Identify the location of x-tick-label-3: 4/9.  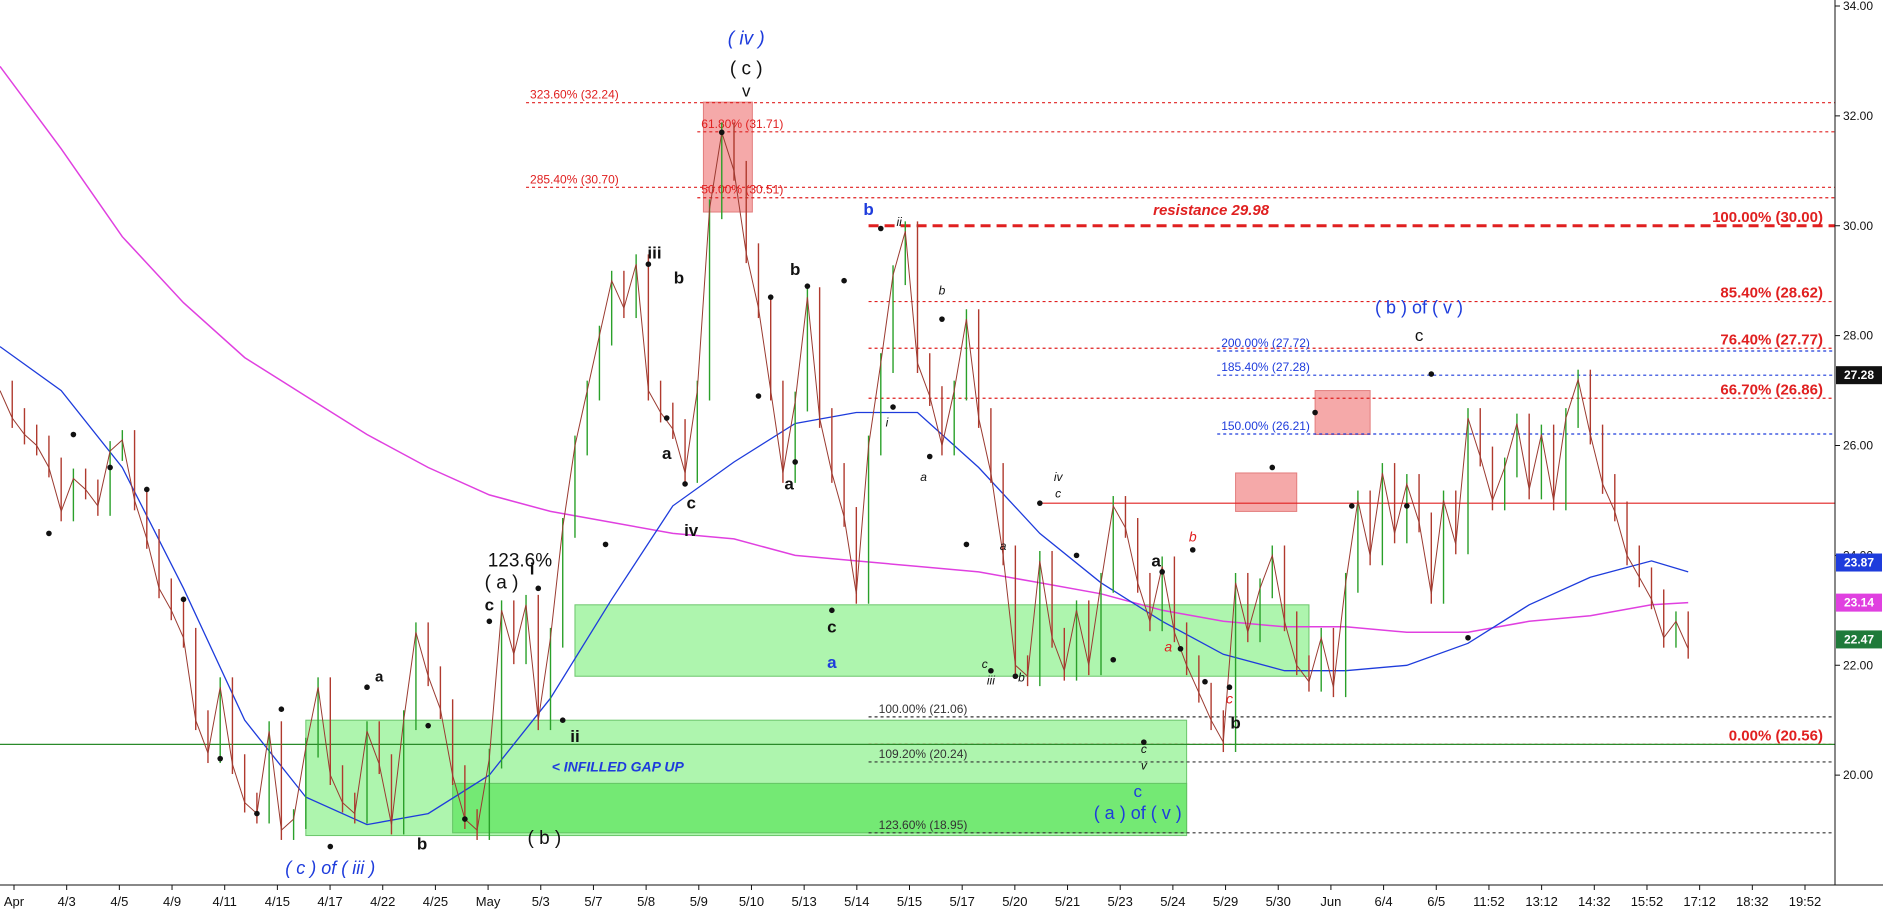
(172, 901).